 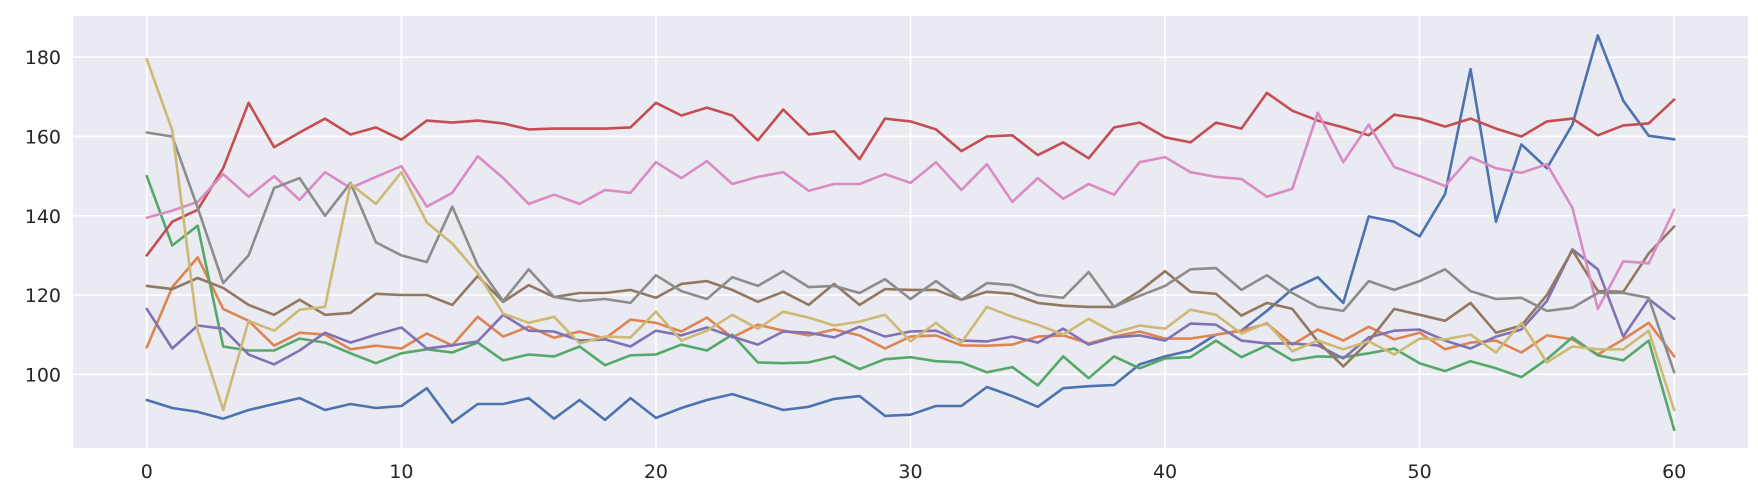 What do you see at coordinates (147, 472) in the screenshot?
I see `x-tick-label: 0` at bounding box center [147, 472].